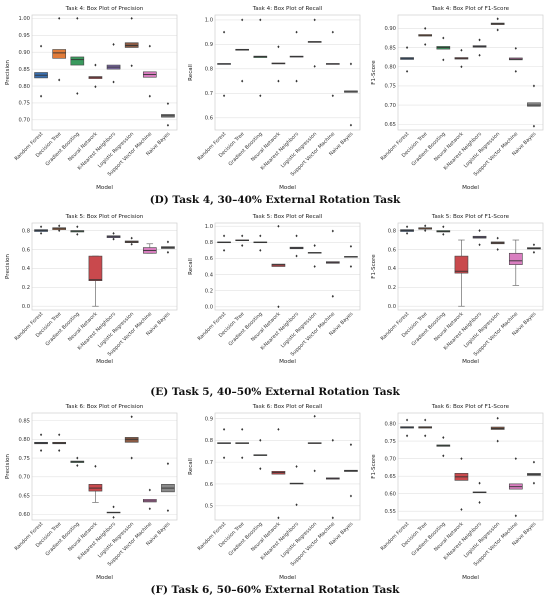  I want to click on chart-title: Task 5: Box Plot of Recall, so click(287, 217).